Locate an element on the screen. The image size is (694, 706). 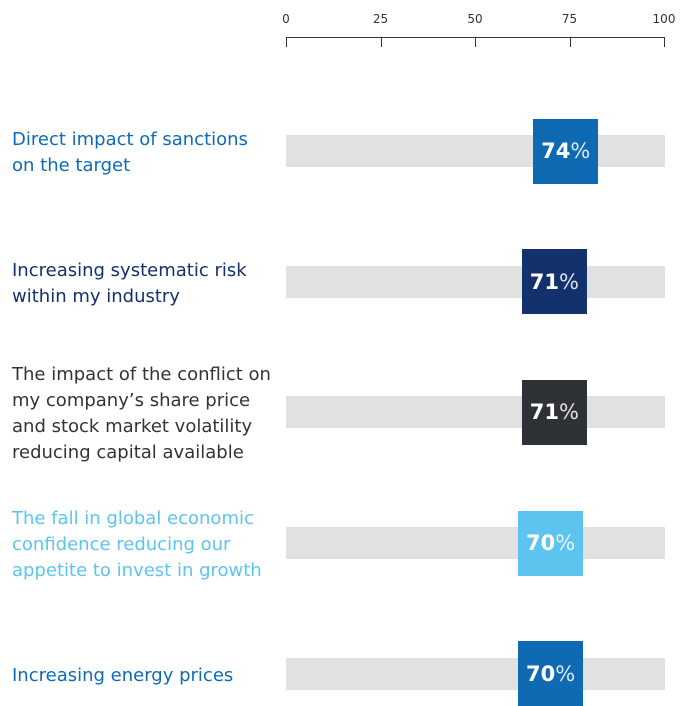
x-tick-label: 25 is located at coordinates (380, 19).